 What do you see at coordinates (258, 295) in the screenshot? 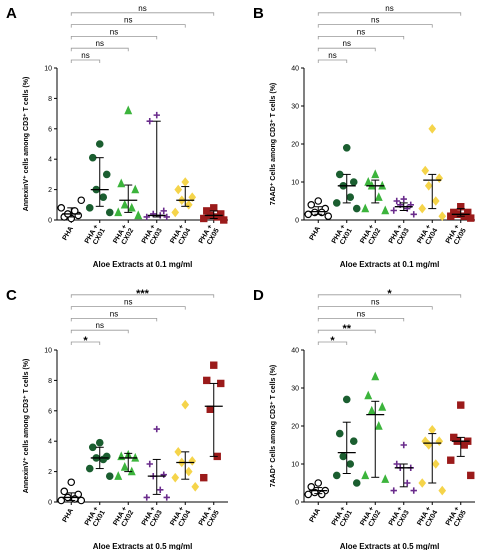
I see `panel-label: D` at bounding box center [258, 295].